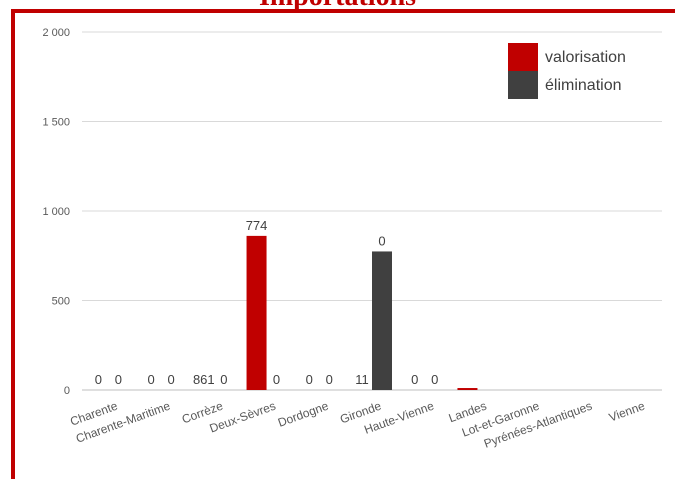  I want to click on chart-title: Importations, so click(337, 6).